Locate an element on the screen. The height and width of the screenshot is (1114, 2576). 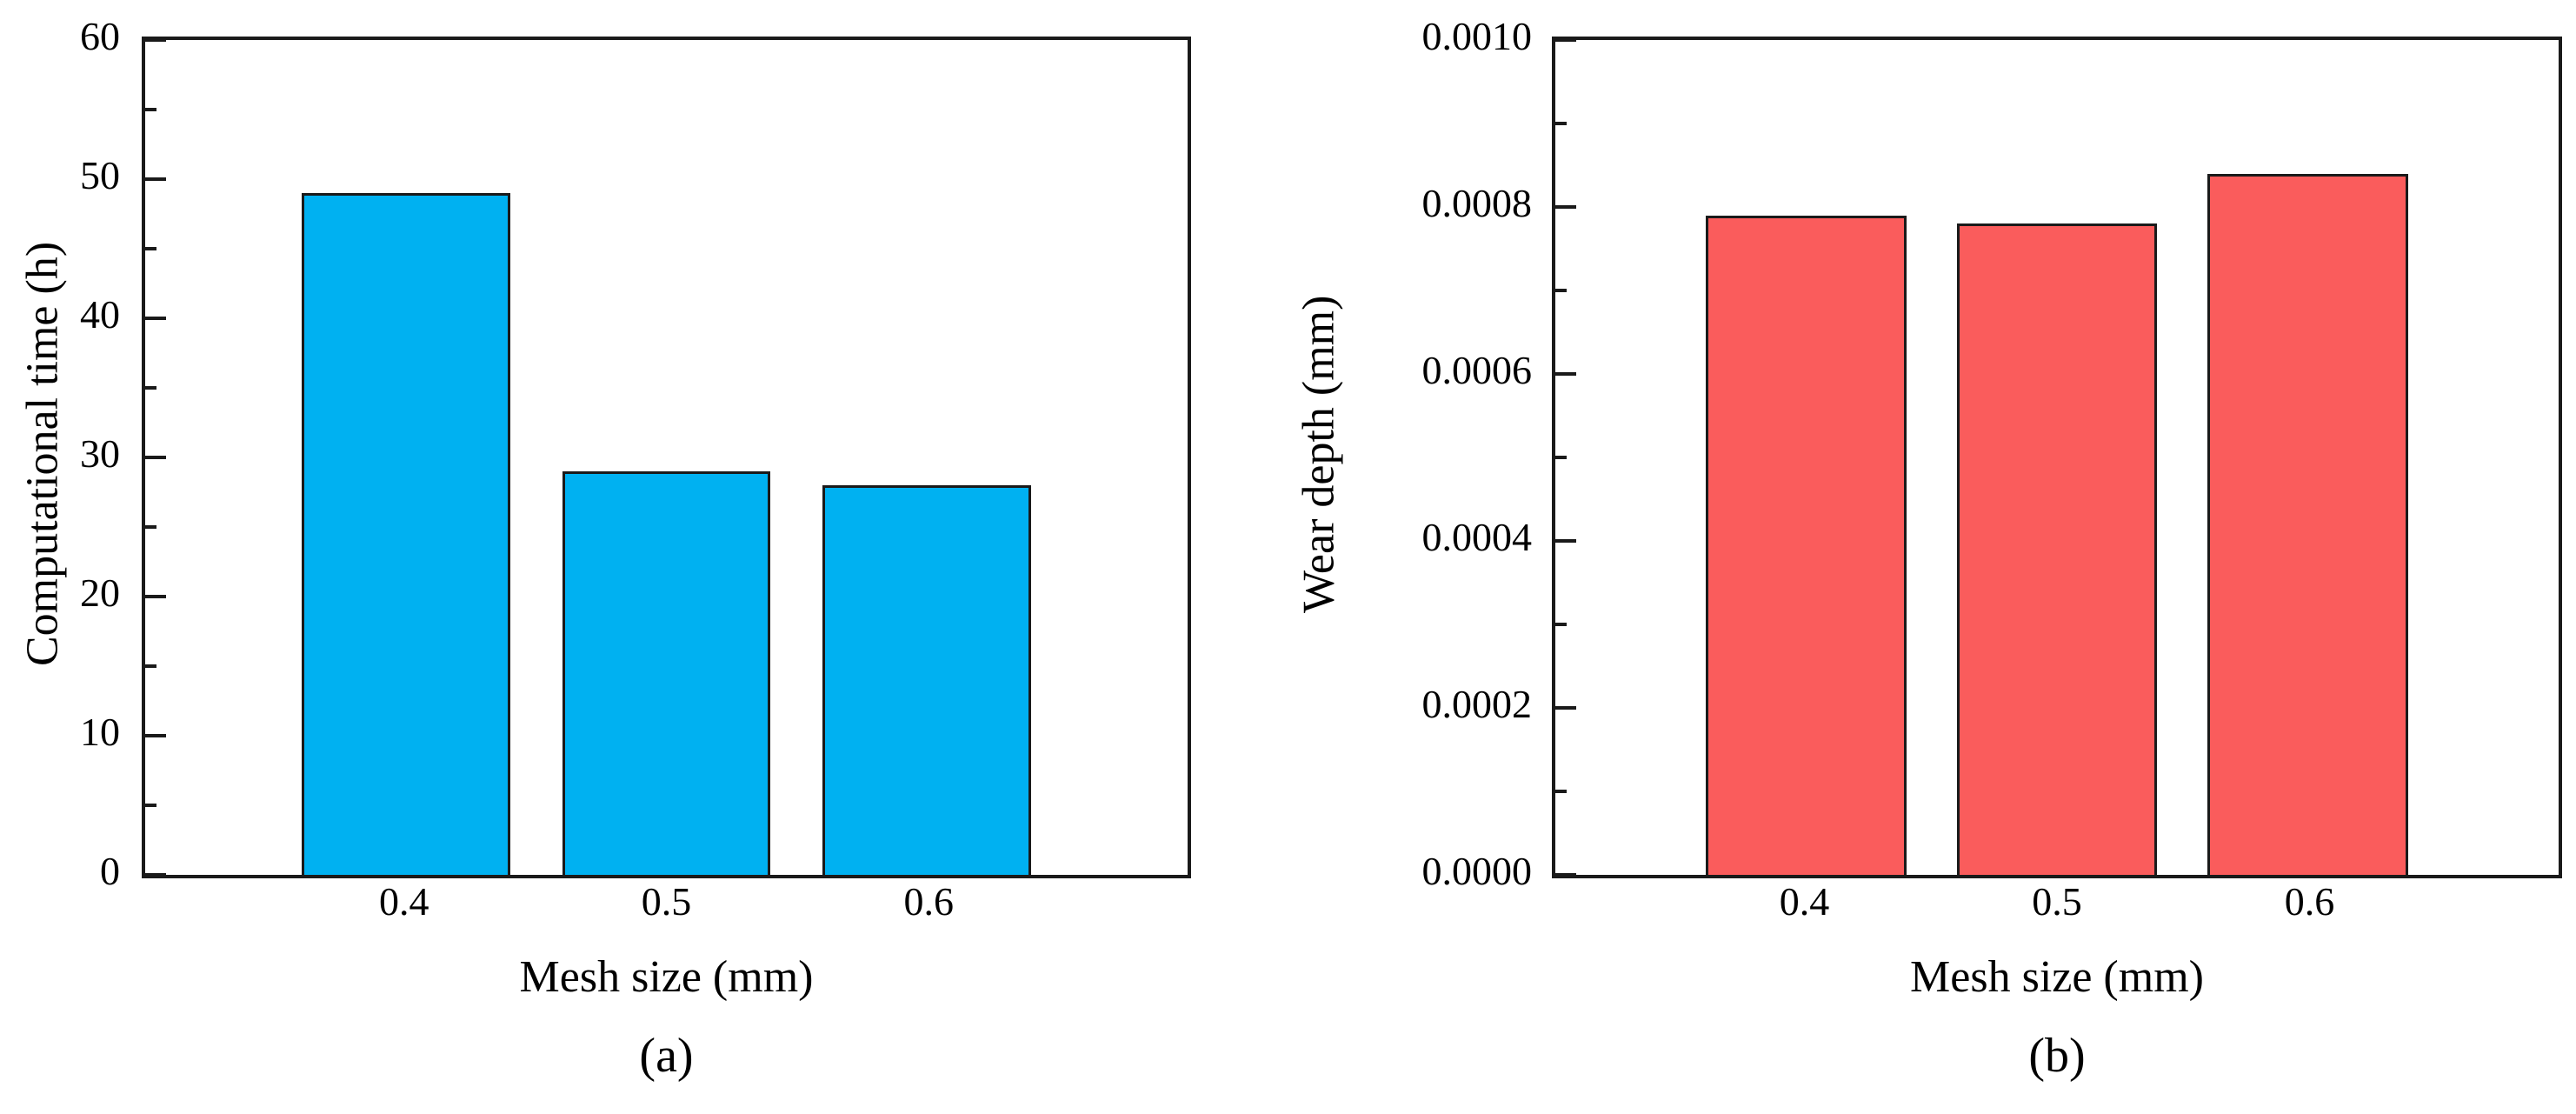
y-tick-label: 10 is located at coordinates (100, 732).